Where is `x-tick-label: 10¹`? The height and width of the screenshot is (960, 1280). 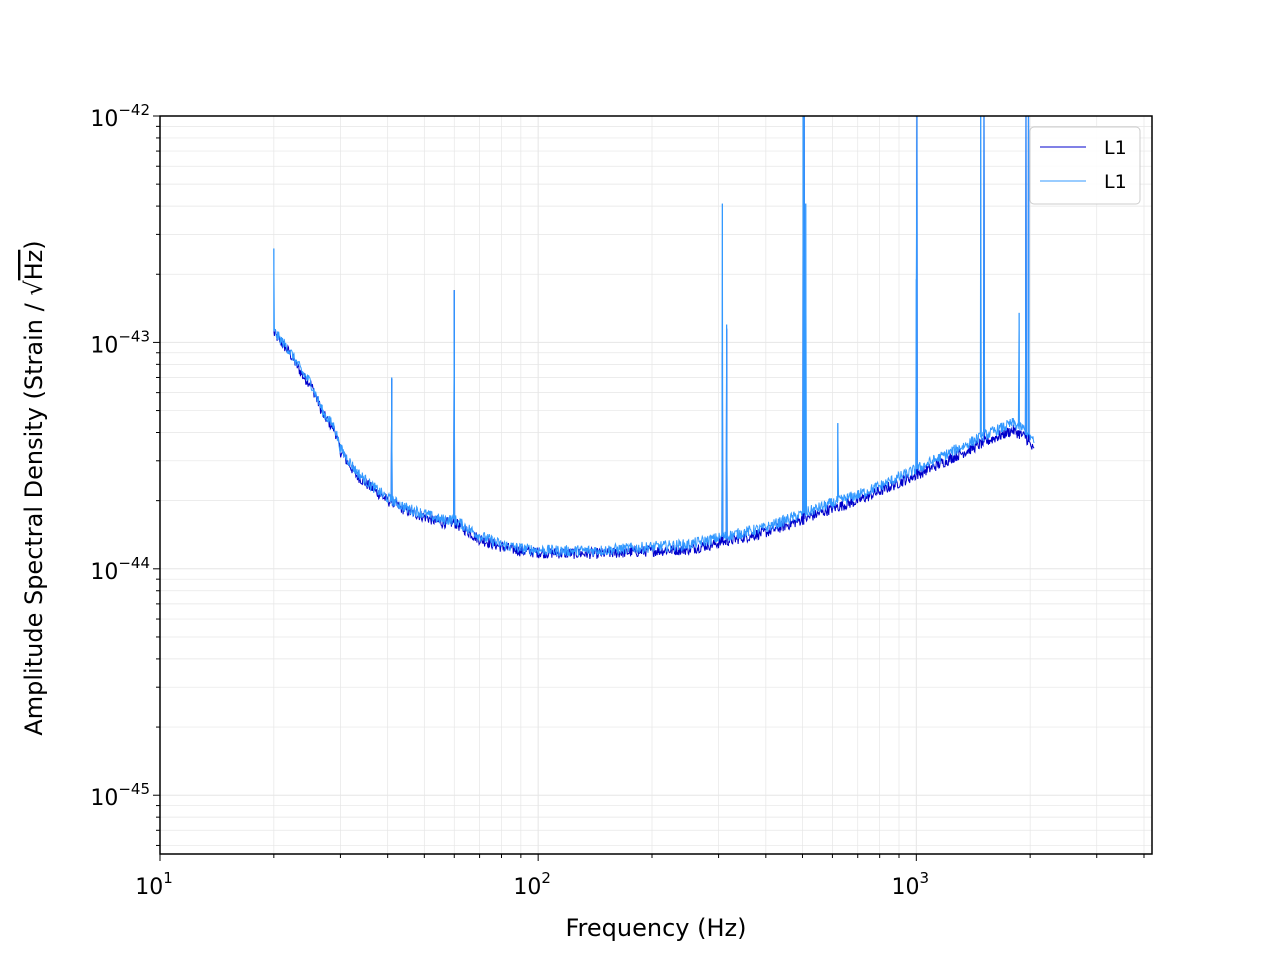
x-tick-label: 10¹ is located at coordinates (154, 884).